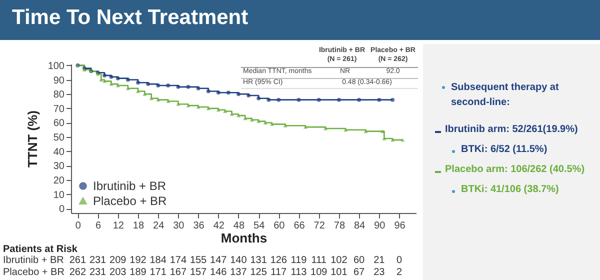  I want to click on x-tick-label: 30, so click(179, 226).